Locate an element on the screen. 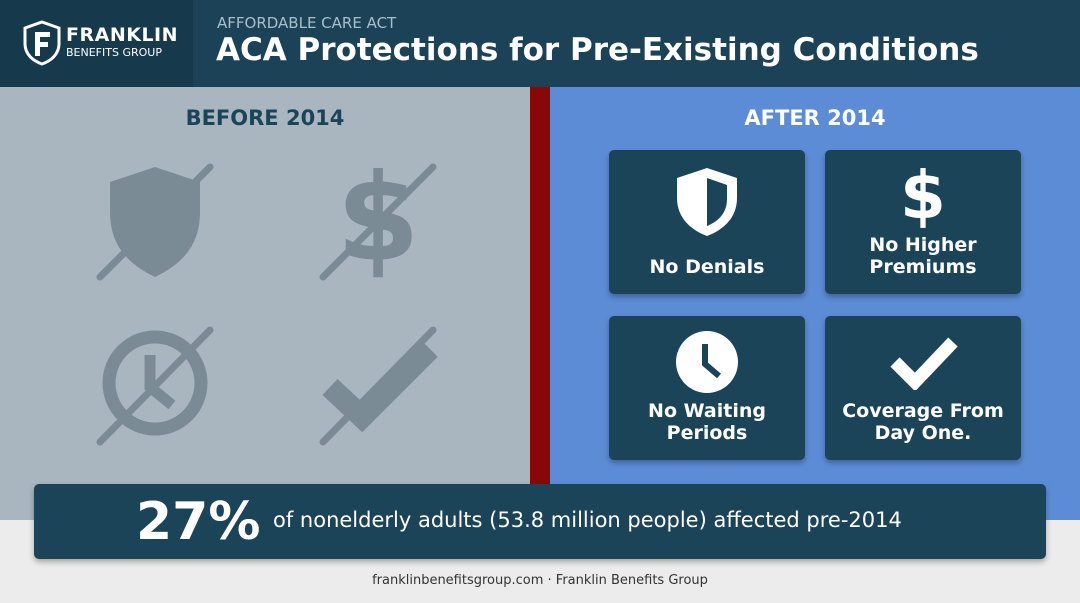 This screenshot has width=1080, height=603. logo-icon is located at coordinates (42, 43).